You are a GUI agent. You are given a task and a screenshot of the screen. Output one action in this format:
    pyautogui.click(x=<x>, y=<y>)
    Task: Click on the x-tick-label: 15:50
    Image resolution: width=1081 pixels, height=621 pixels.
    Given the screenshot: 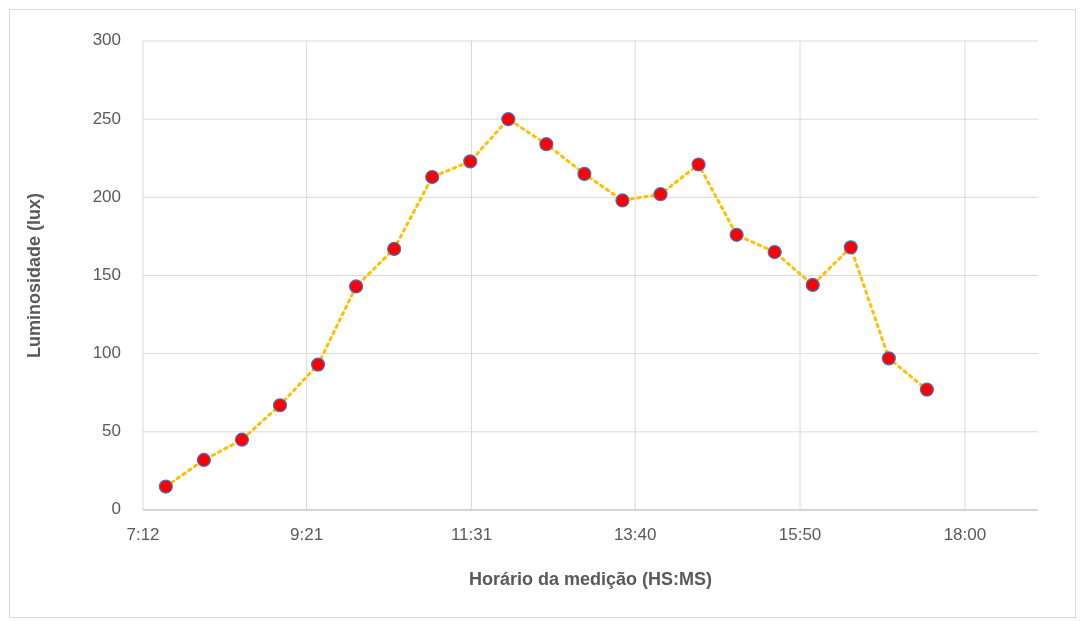 What is the action you would take?
    pyautogui.click(x=800, y=534)
    